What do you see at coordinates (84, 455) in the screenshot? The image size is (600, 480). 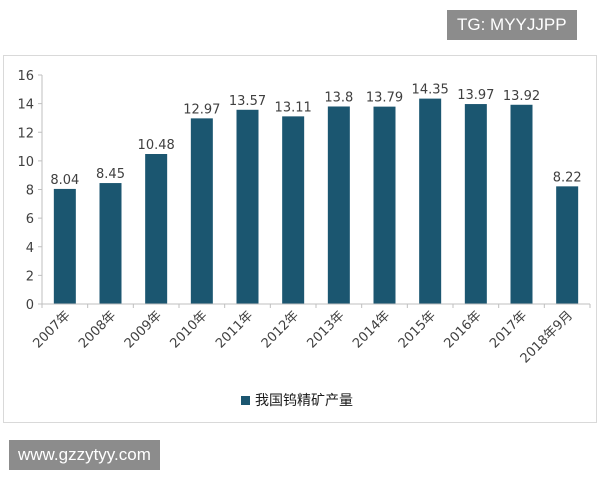 I see `watermark-bottom: www.gzzytyy.com` at bounding box center [84, 455].